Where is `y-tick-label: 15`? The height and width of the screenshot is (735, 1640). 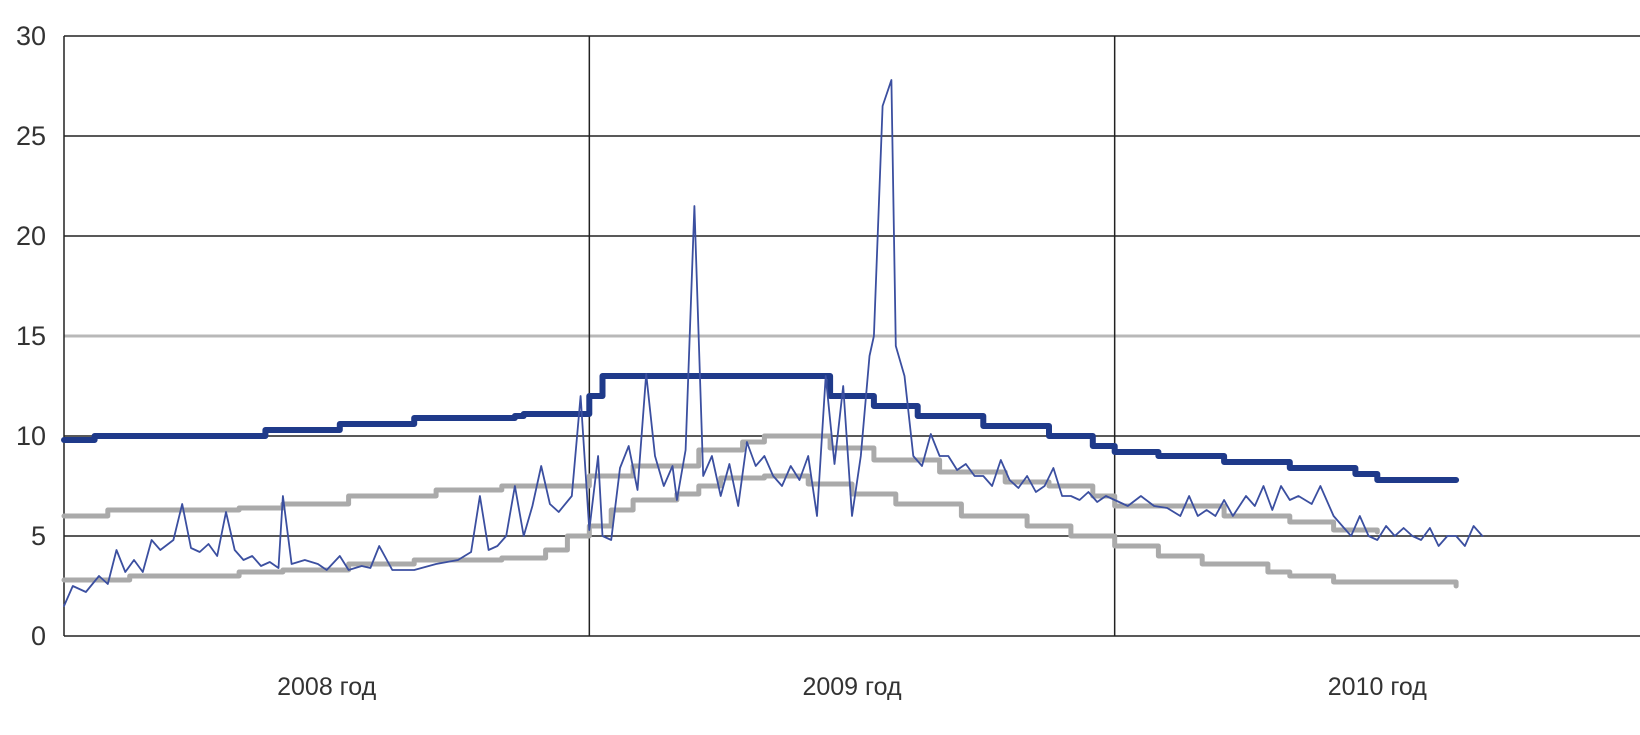
y-tick-label: 15 is located at coordinates (31, 336).